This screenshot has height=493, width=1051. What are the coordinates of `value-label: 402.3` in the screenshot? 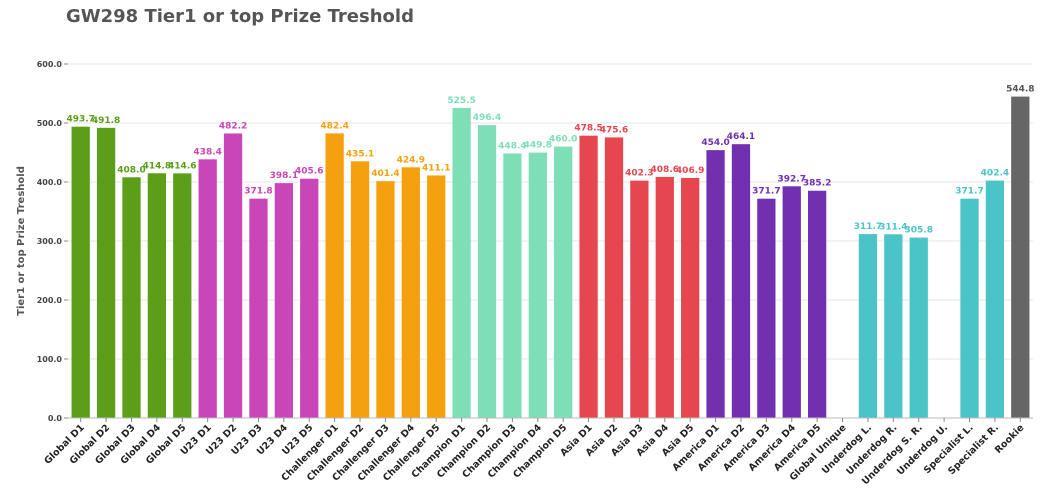 It's located at (639, 174).